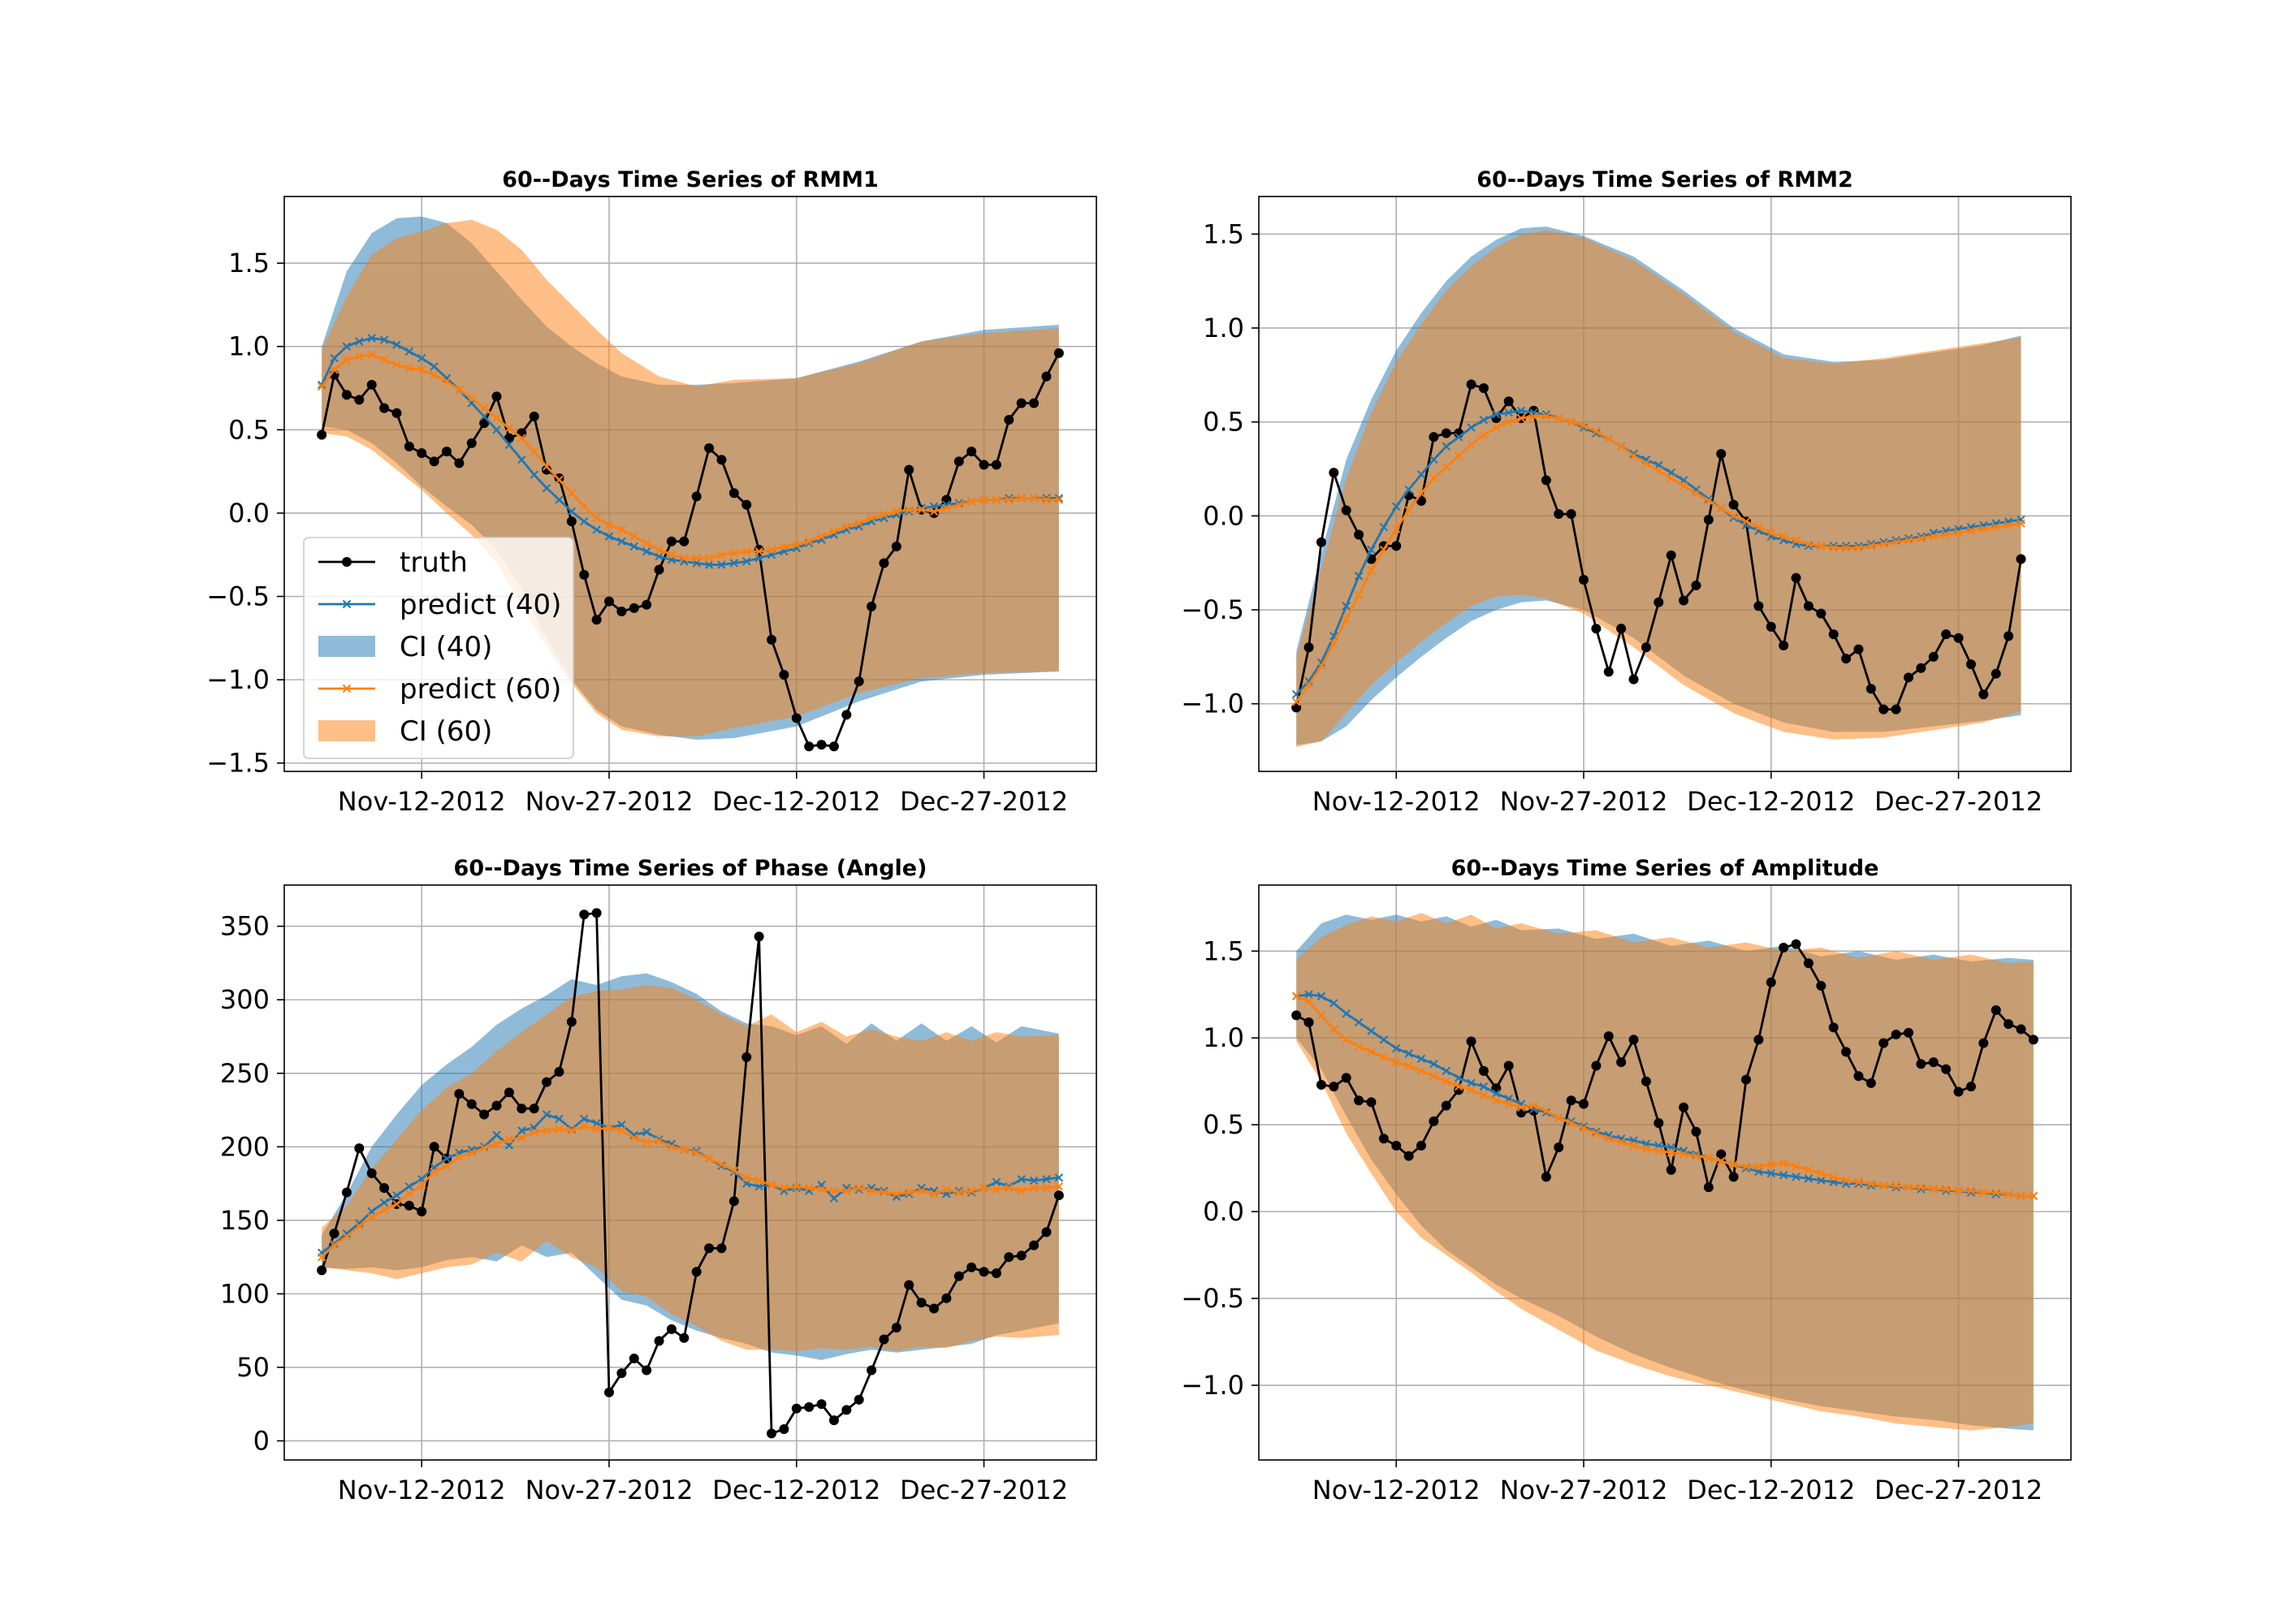 The image size is (2274, 1624). I want to click on y-tick-label: −1.0, so click(1212, 1385).